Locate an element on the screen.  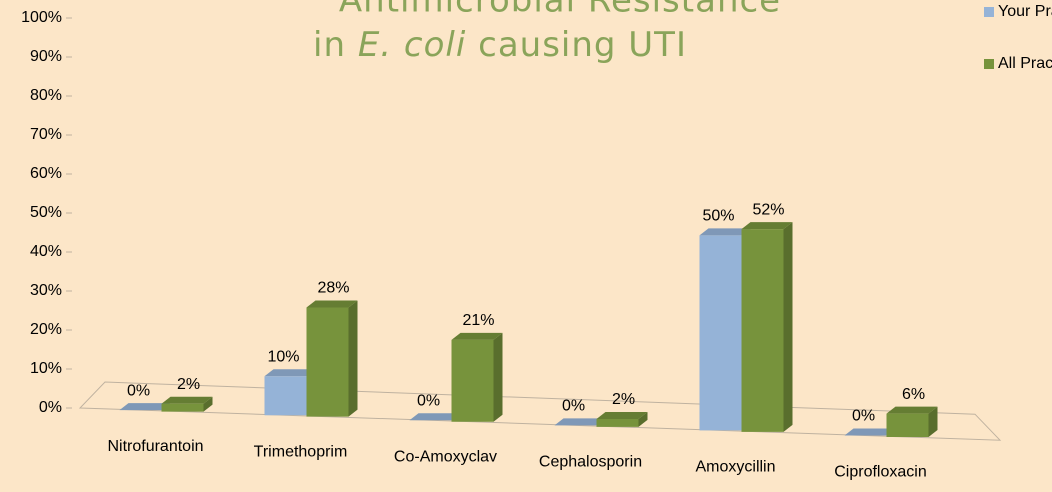
x-tick-label: Trimethoprim is located at coordinates (301, 451).